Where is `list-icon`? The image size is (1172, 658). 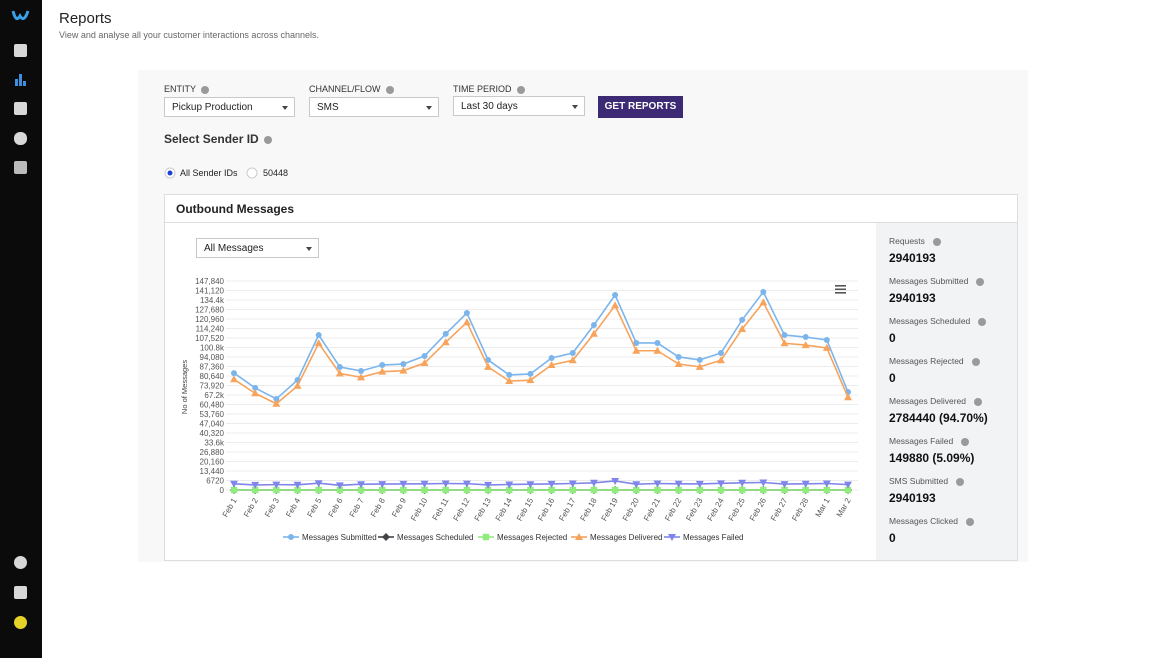 list-icon is located at coordinates (20, 167).